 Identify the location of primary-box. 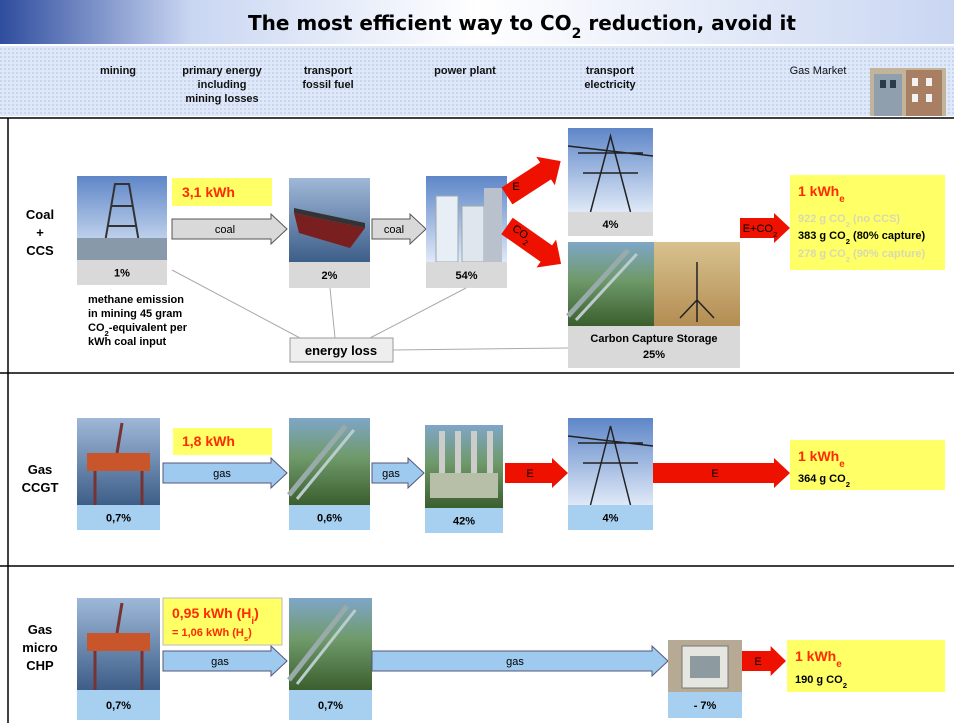
(222, 621).